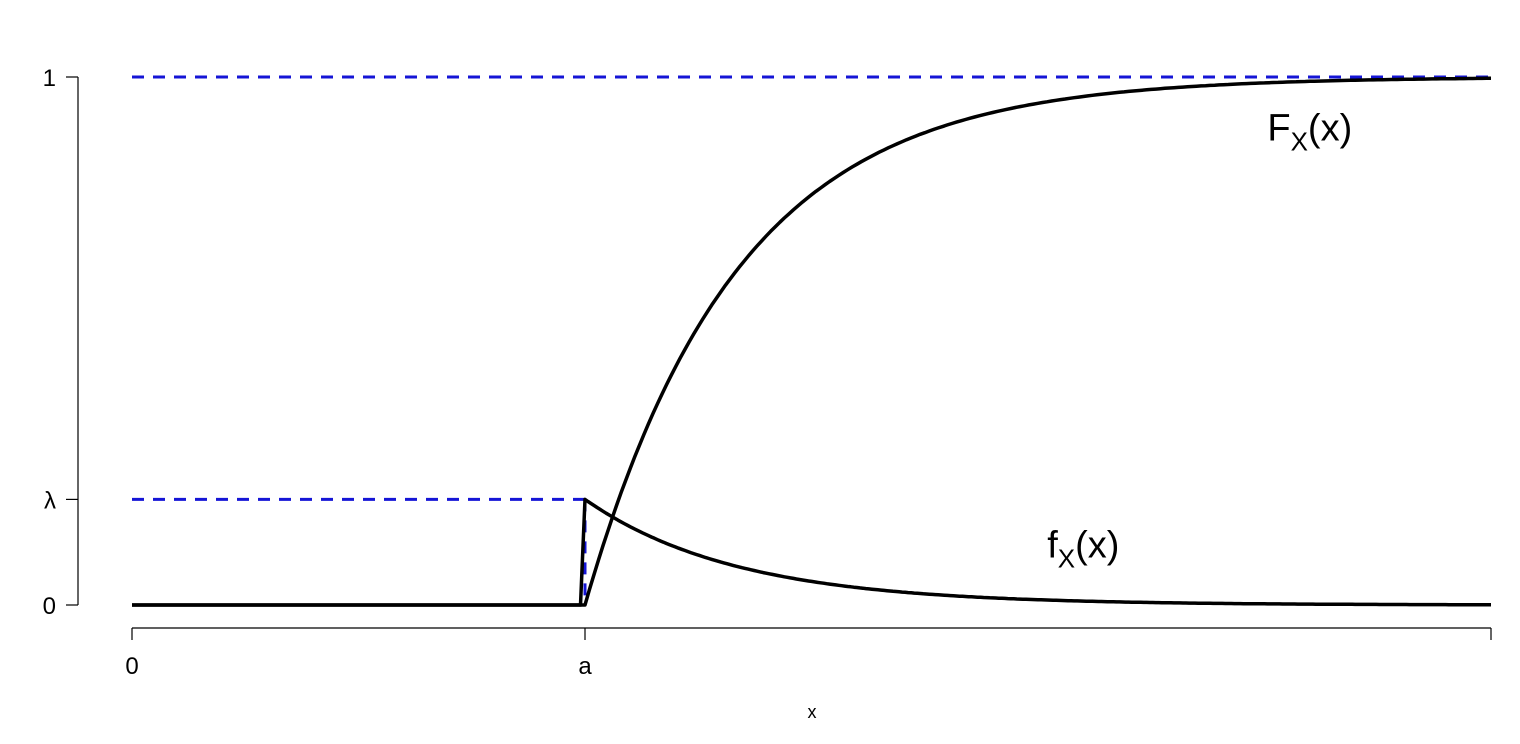 This screenshot has width=1520, height=744. I want to click on cdf-label-argument: (x), so click(1330, 128).